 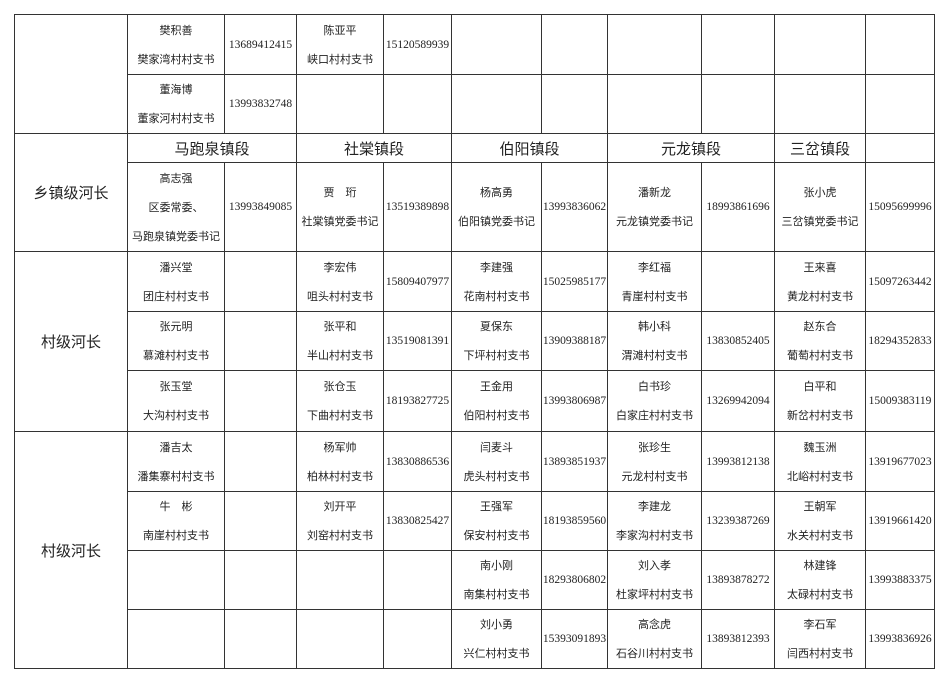 What do you see at coordinates (820, 221) in the screenshot?
I see `chief-title: 三岔镇党委书记` at bounding box center [820, 221].